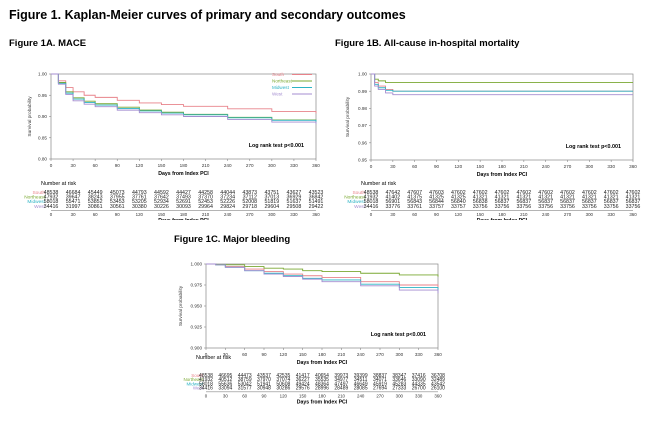 The width and height of the screenshot is (648, 432). I want to click on risk-cell: 31997, so click(73, 207).